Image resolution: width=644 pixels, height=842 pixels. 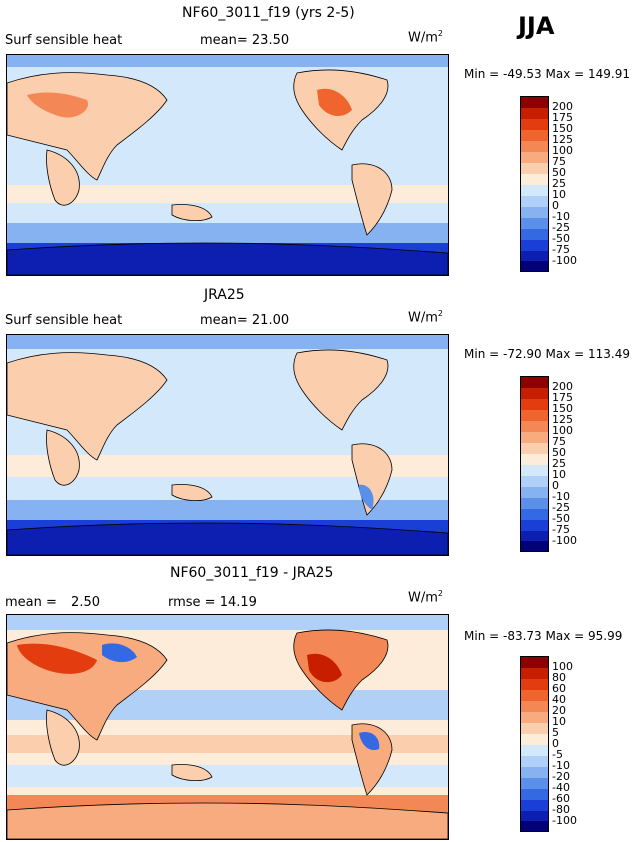 What do you see at coordinates (555, 732) in the screenshot?
I see `tick-label: 5` at bounding box center [555, 732].